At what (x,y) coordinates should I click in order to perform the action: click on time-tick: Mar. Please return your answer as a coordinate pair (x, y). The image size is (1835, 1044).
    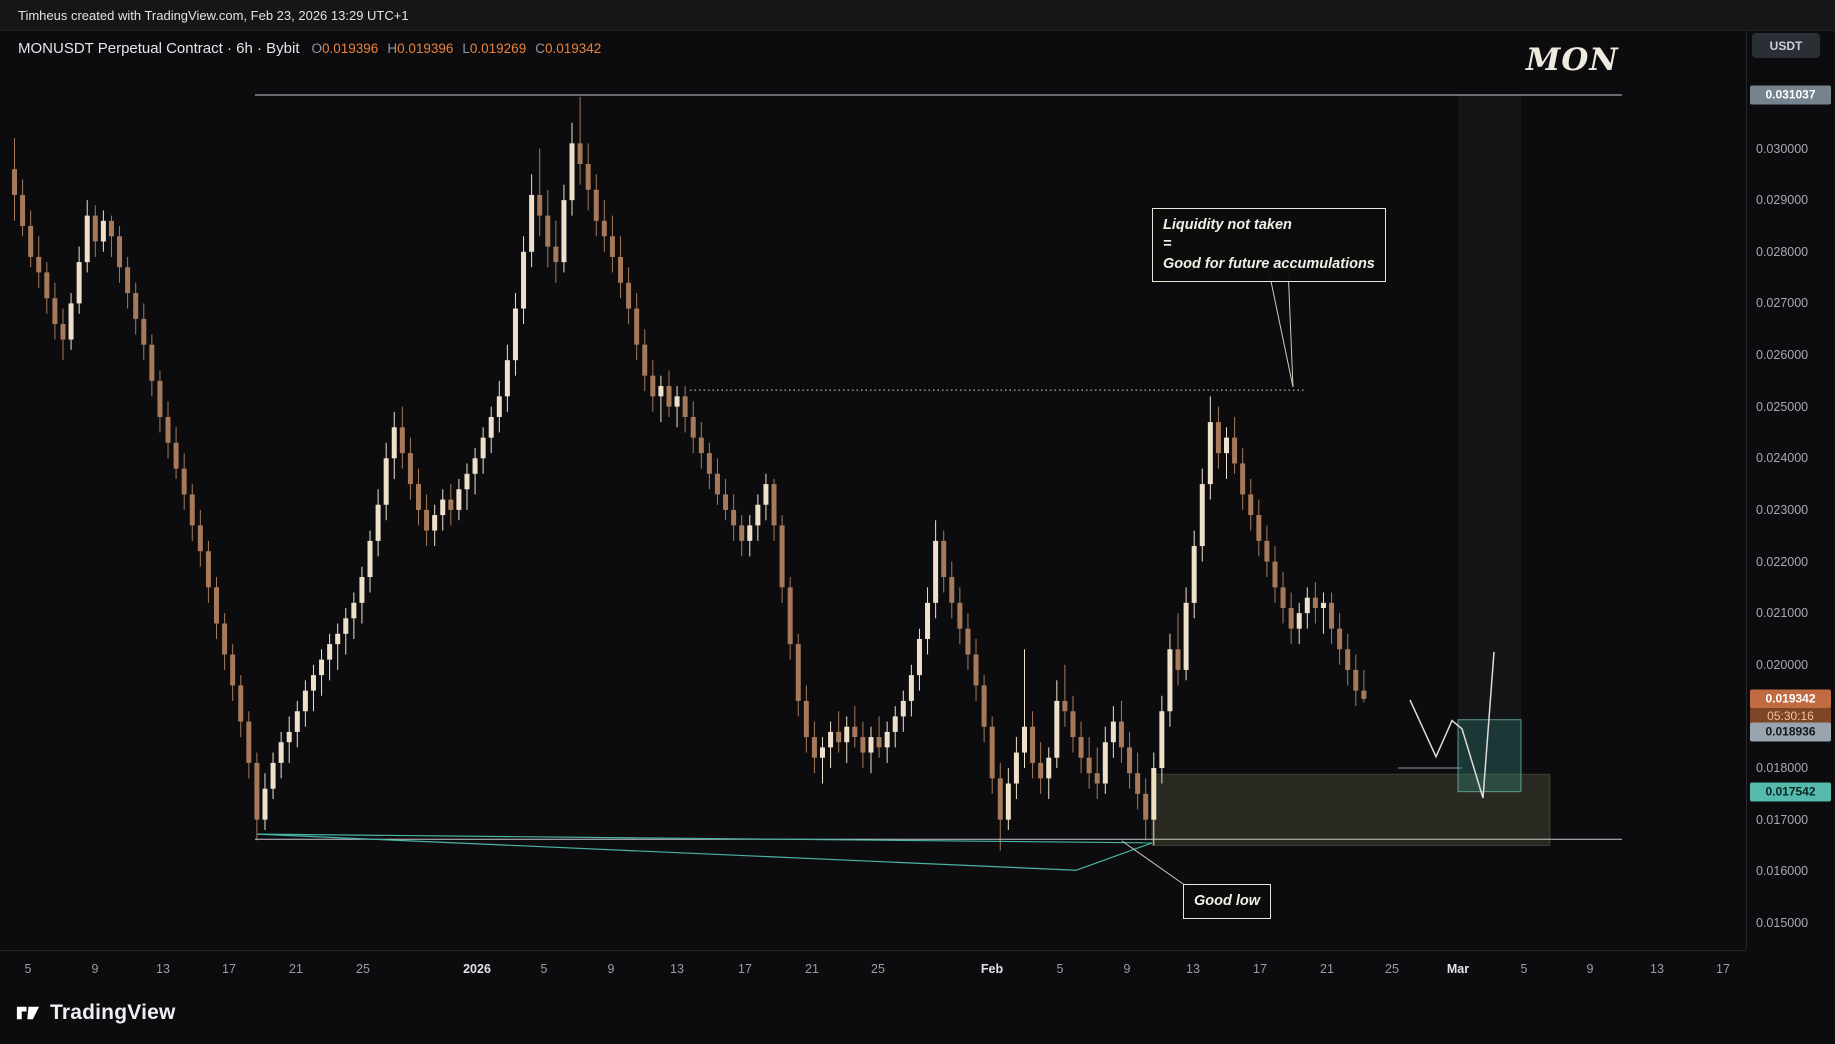
    Looking at the image, I should click on (1458, 969).